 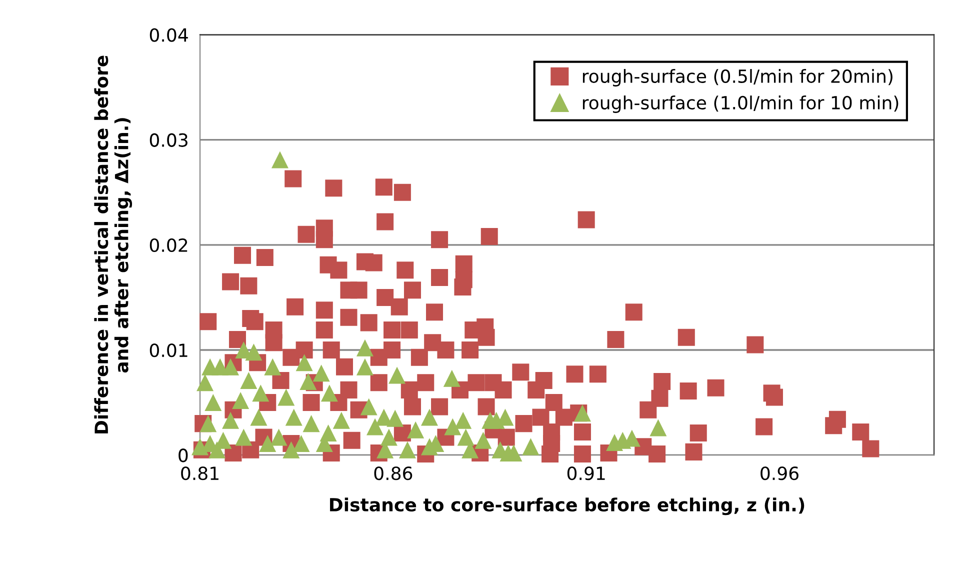 What do you see at coordinates (169, 35) in the screenshot?
I see `y-tick-label: 0.04` at bounding box center [169, 35].